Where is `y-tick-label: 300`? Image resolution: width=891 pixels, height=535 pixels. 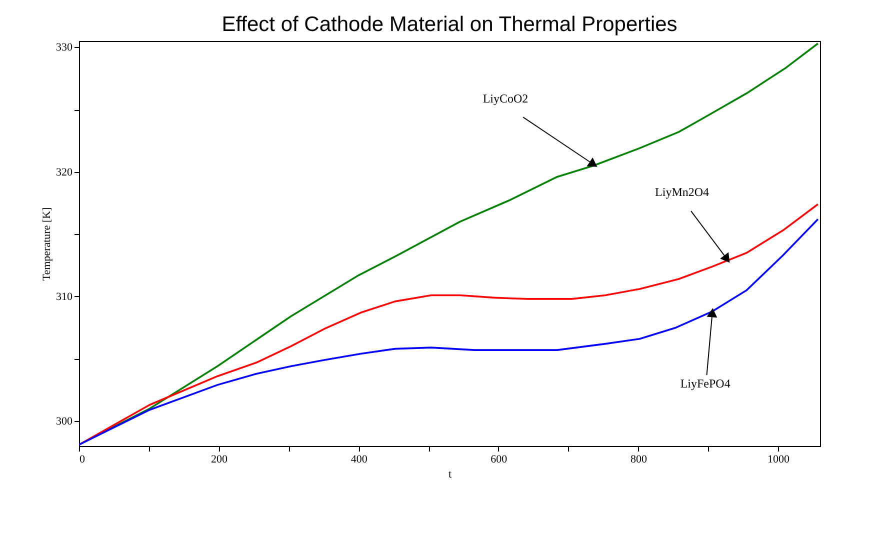 y-tick-label: 300 is located at coordinates (64, 422).